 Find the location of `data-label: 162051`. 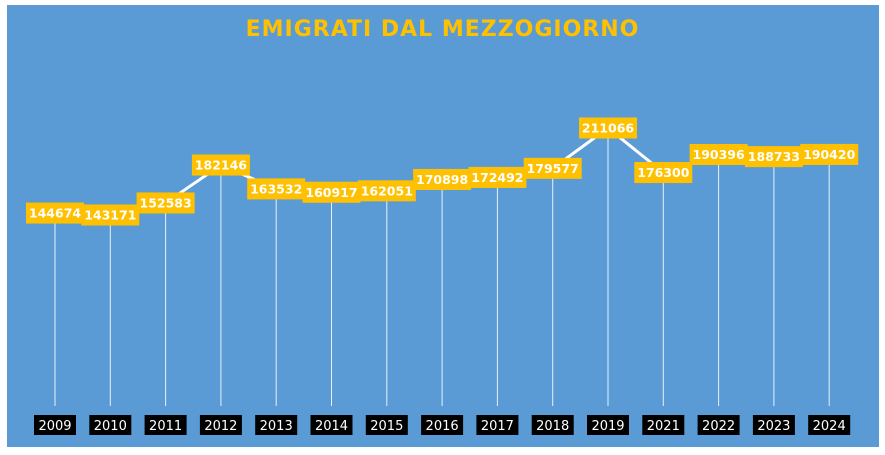

data-label: 162051 is located at coordinates (387, 190).